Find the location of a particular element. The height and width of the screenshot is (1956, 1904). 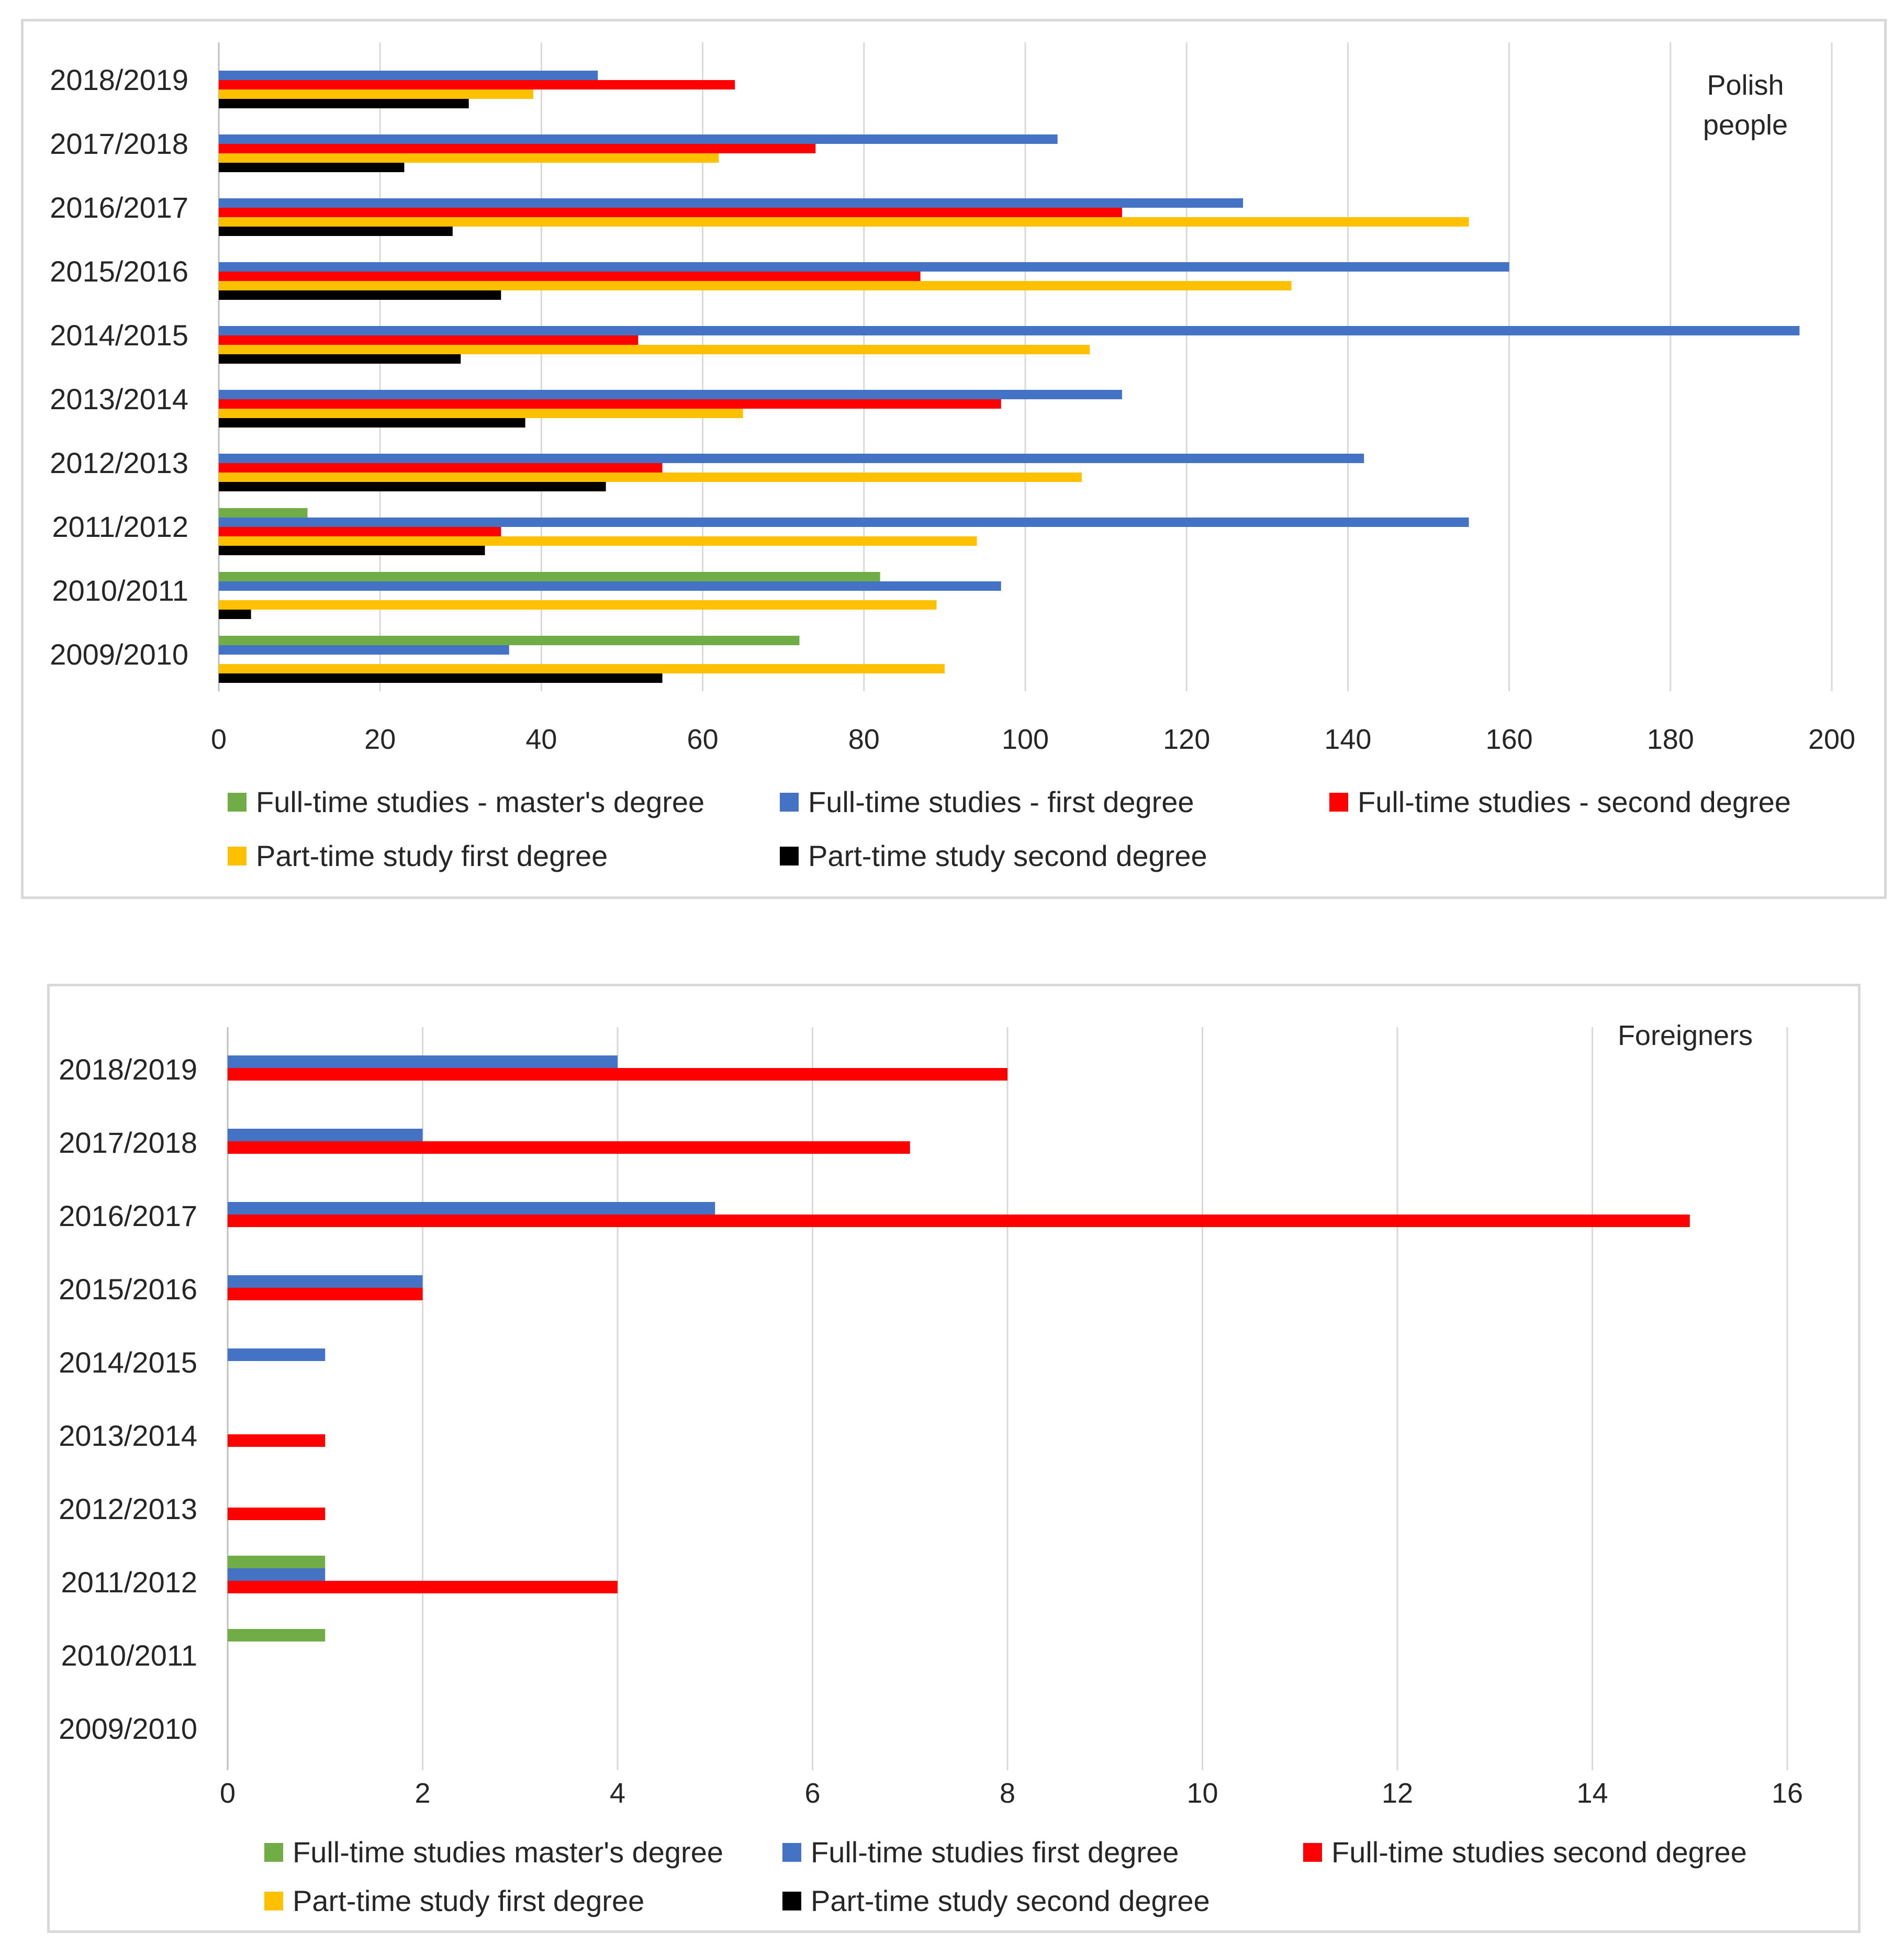

corner-label: Polish is located at coordinates (1745, 85).